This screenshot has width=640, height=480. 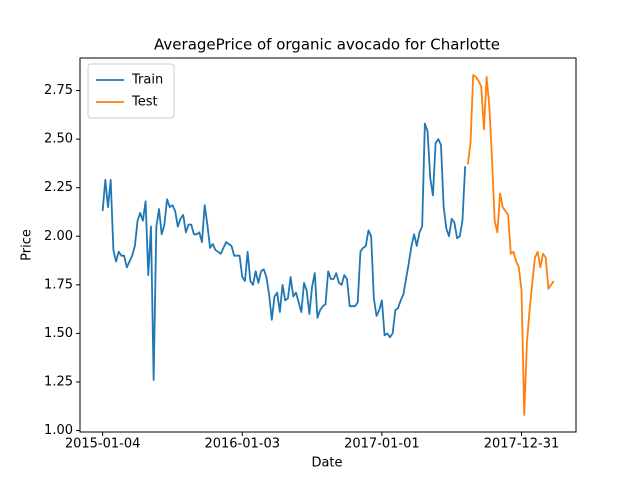 I want to click on y-tick-label: 1.75, so click(x=58, y=284).